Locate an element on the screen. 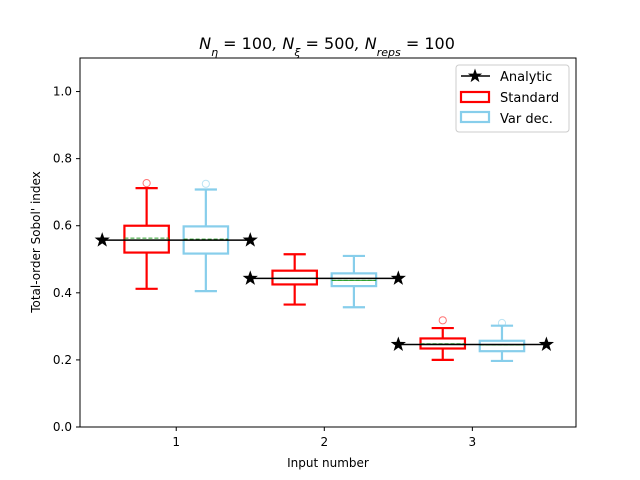 This screenshot has width=640, height=480. legend-item-var-dec: Var dec. is located at coordinates (506, 118).